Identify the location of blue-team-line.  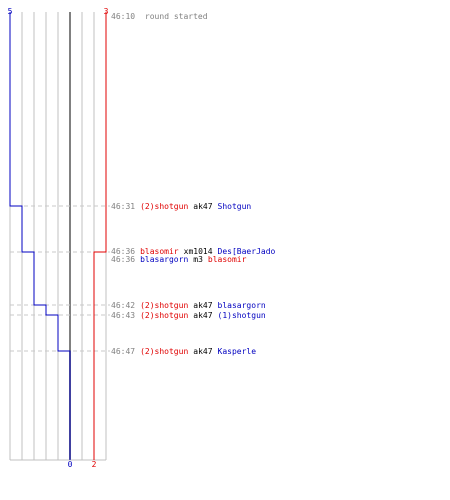
(40, 236).